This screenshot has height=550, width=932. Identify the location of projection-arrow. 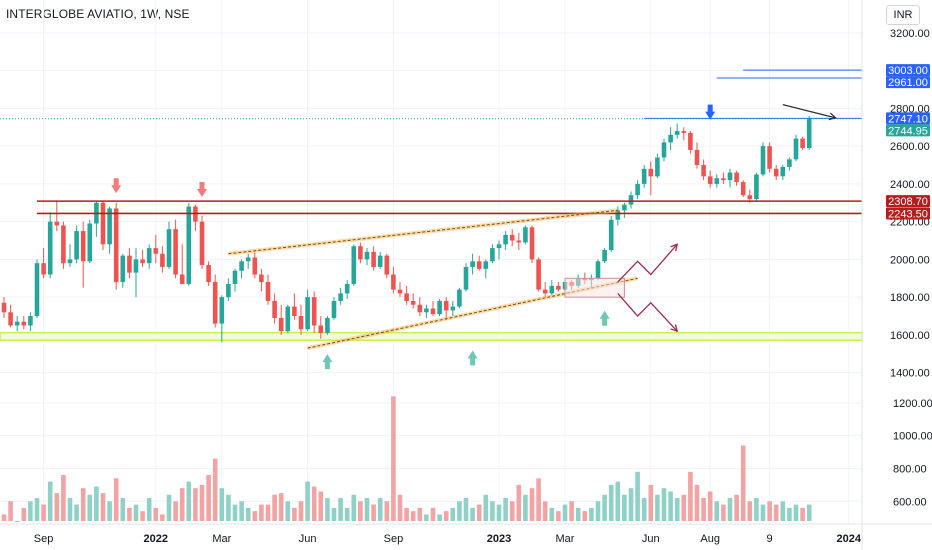
(809, 111).